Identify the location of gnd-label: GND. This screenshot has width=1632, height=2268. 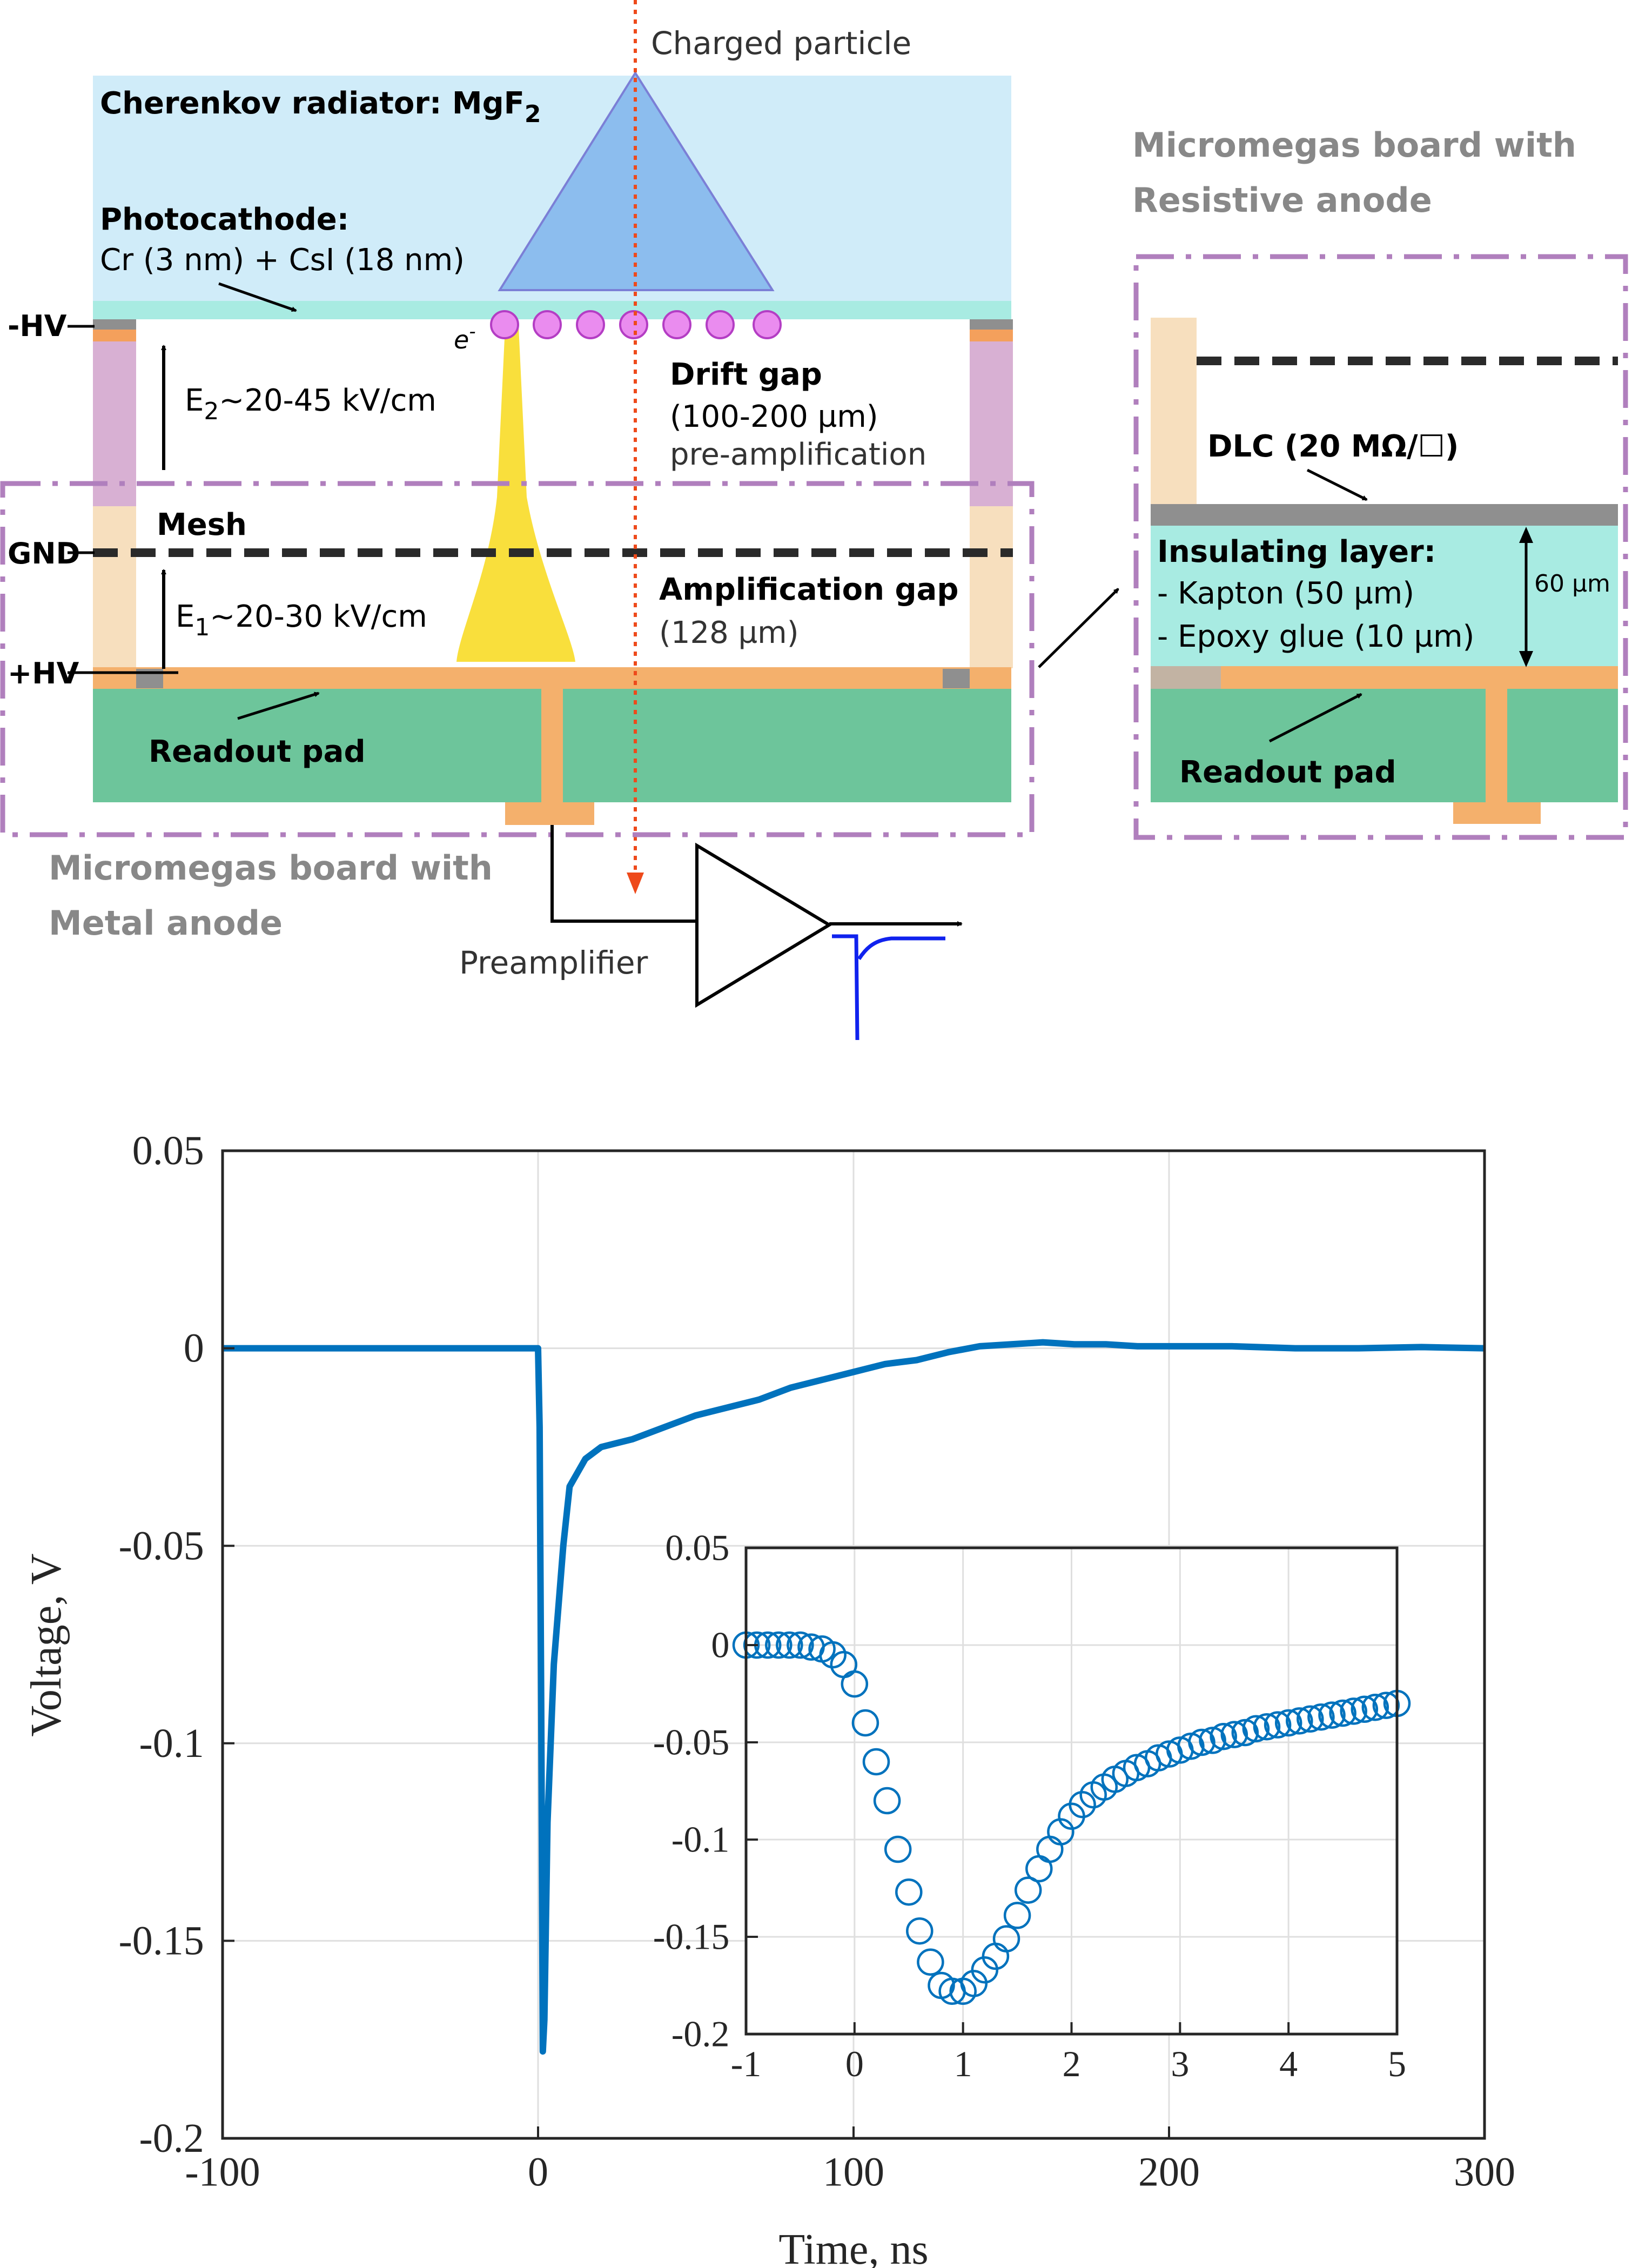
(44, 553).